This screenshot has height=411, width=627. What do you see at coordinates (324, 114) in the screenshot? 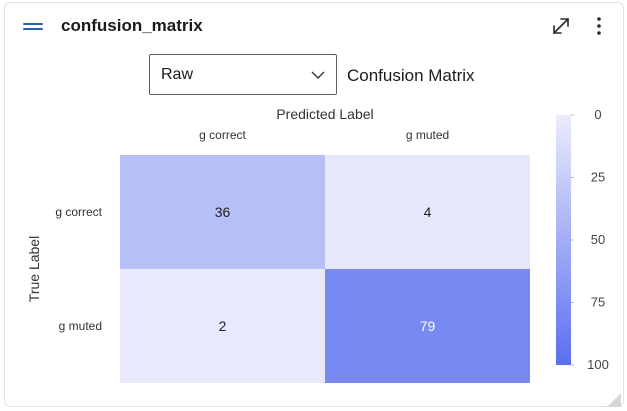
I see `x-axis-title: Predicted Label` at bounding box center [324, 114].